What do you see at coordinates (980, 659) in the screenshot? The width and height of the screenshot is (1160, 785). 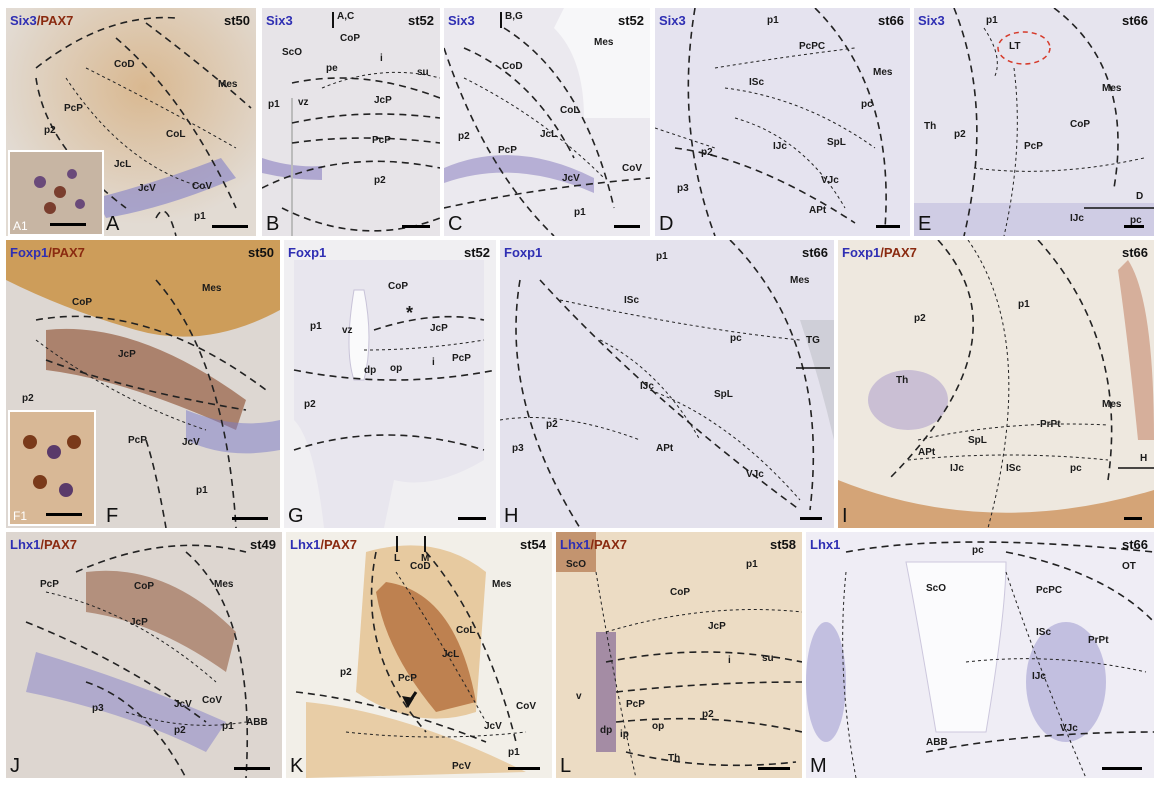 I see `panel-m-tissue` at bounding box center [980, 659].